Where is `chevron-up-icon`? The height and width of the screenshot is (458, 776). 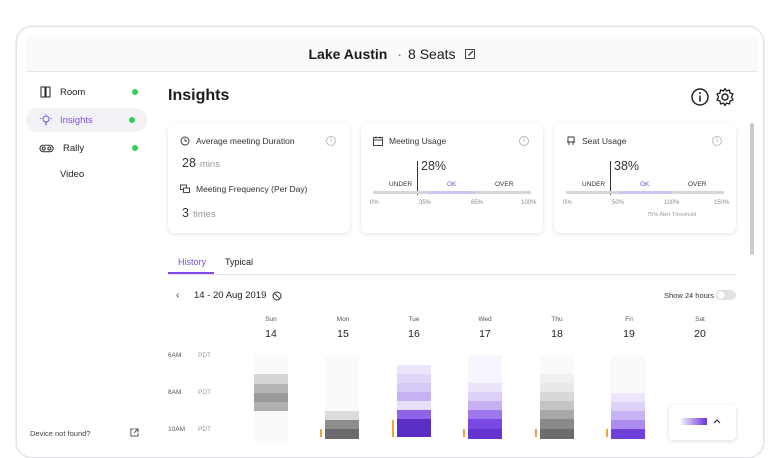 chevron-up-icon is located at coordinates (717, 421).